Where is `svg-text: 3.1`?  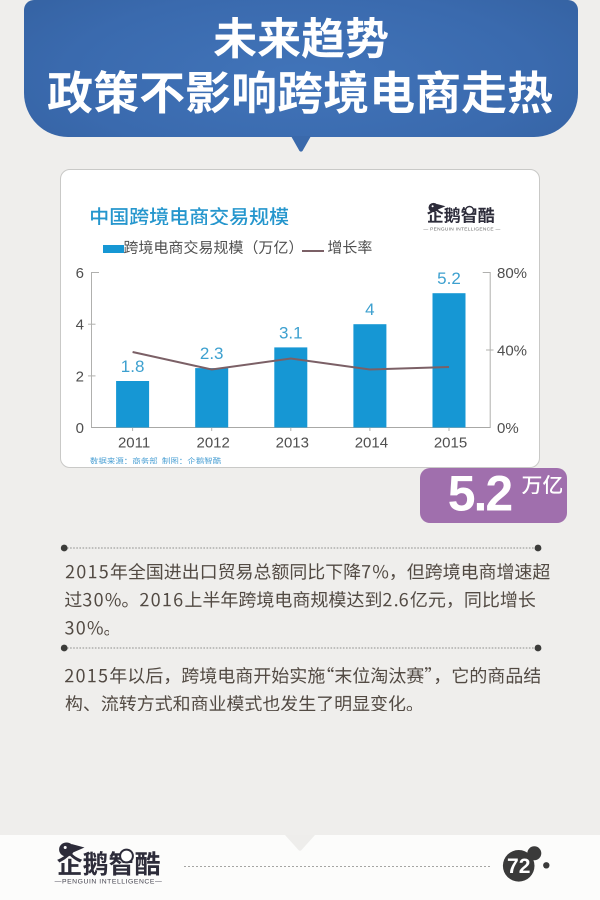
svg-text: 3.1 is located at coordinates (291, 332).